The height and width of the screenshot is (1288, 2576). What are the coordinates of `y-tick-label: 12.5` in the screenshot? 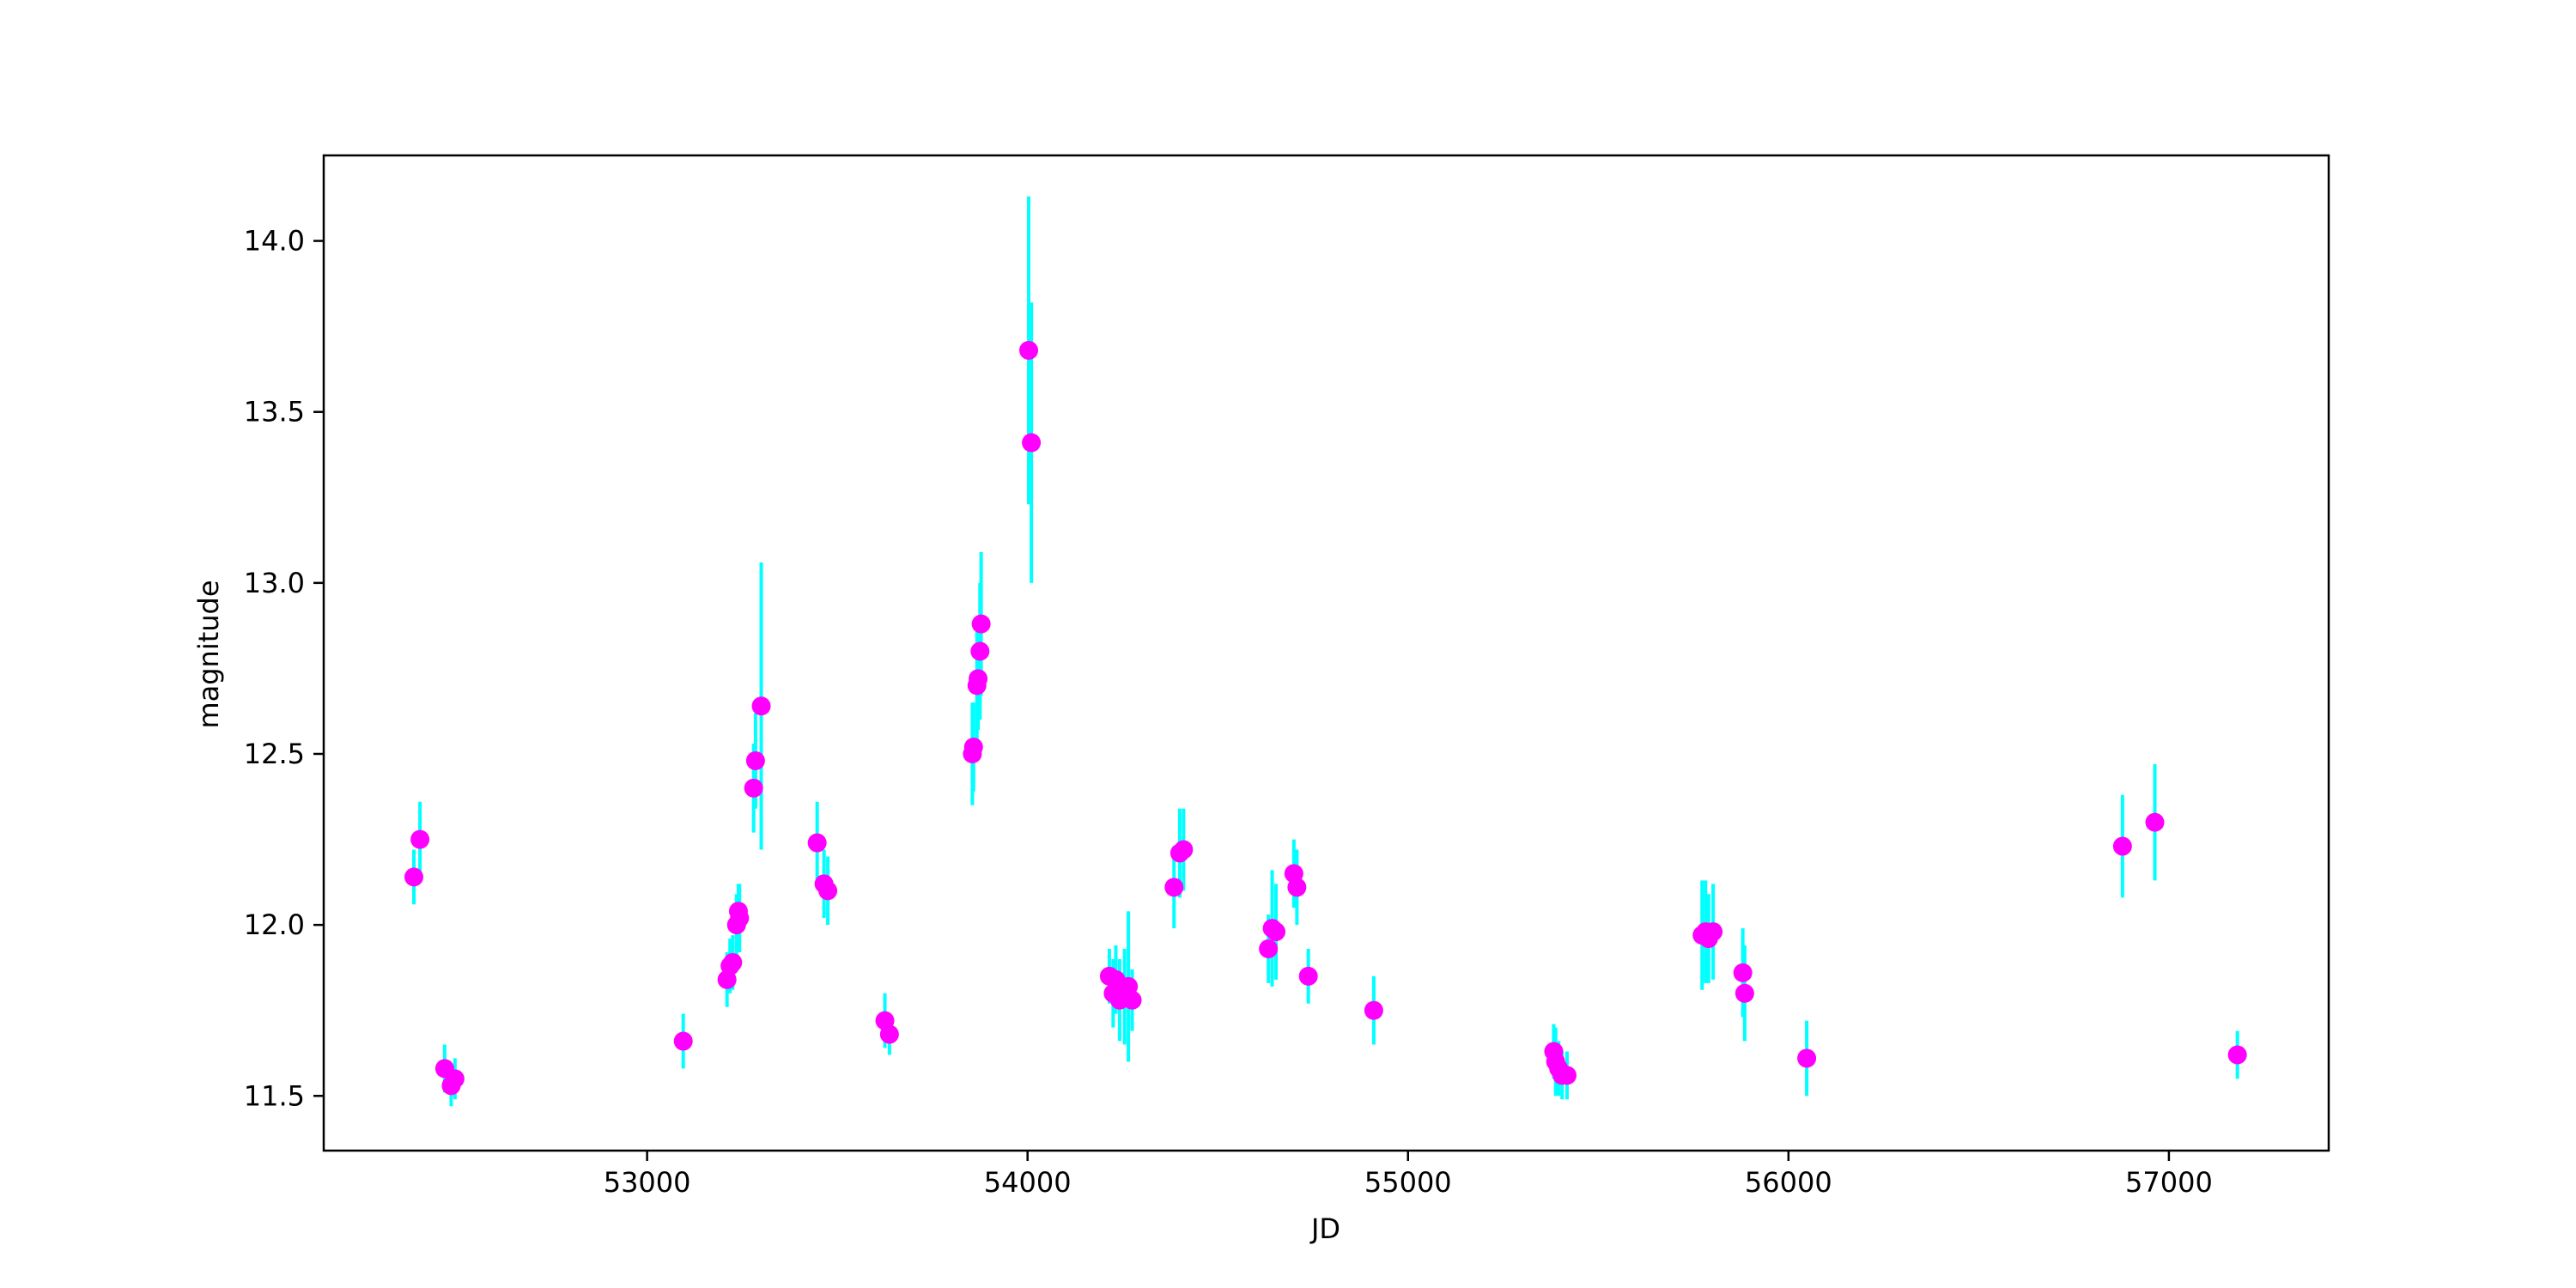 It's located at (274, 754).